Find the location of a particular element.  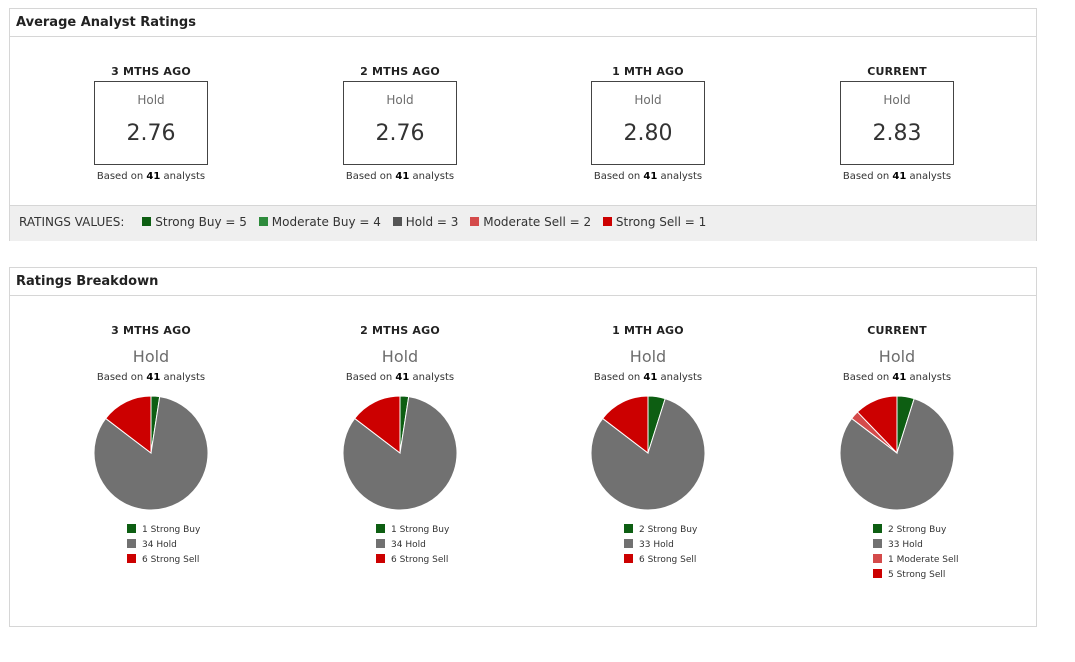

rating-box: Hold 2.83 is located at coordinates (897, 123).